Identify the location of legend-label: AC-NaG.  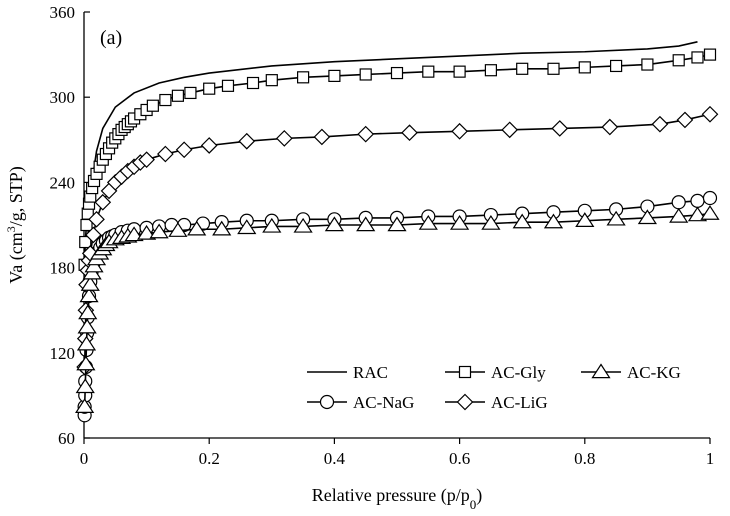
(383, 402).